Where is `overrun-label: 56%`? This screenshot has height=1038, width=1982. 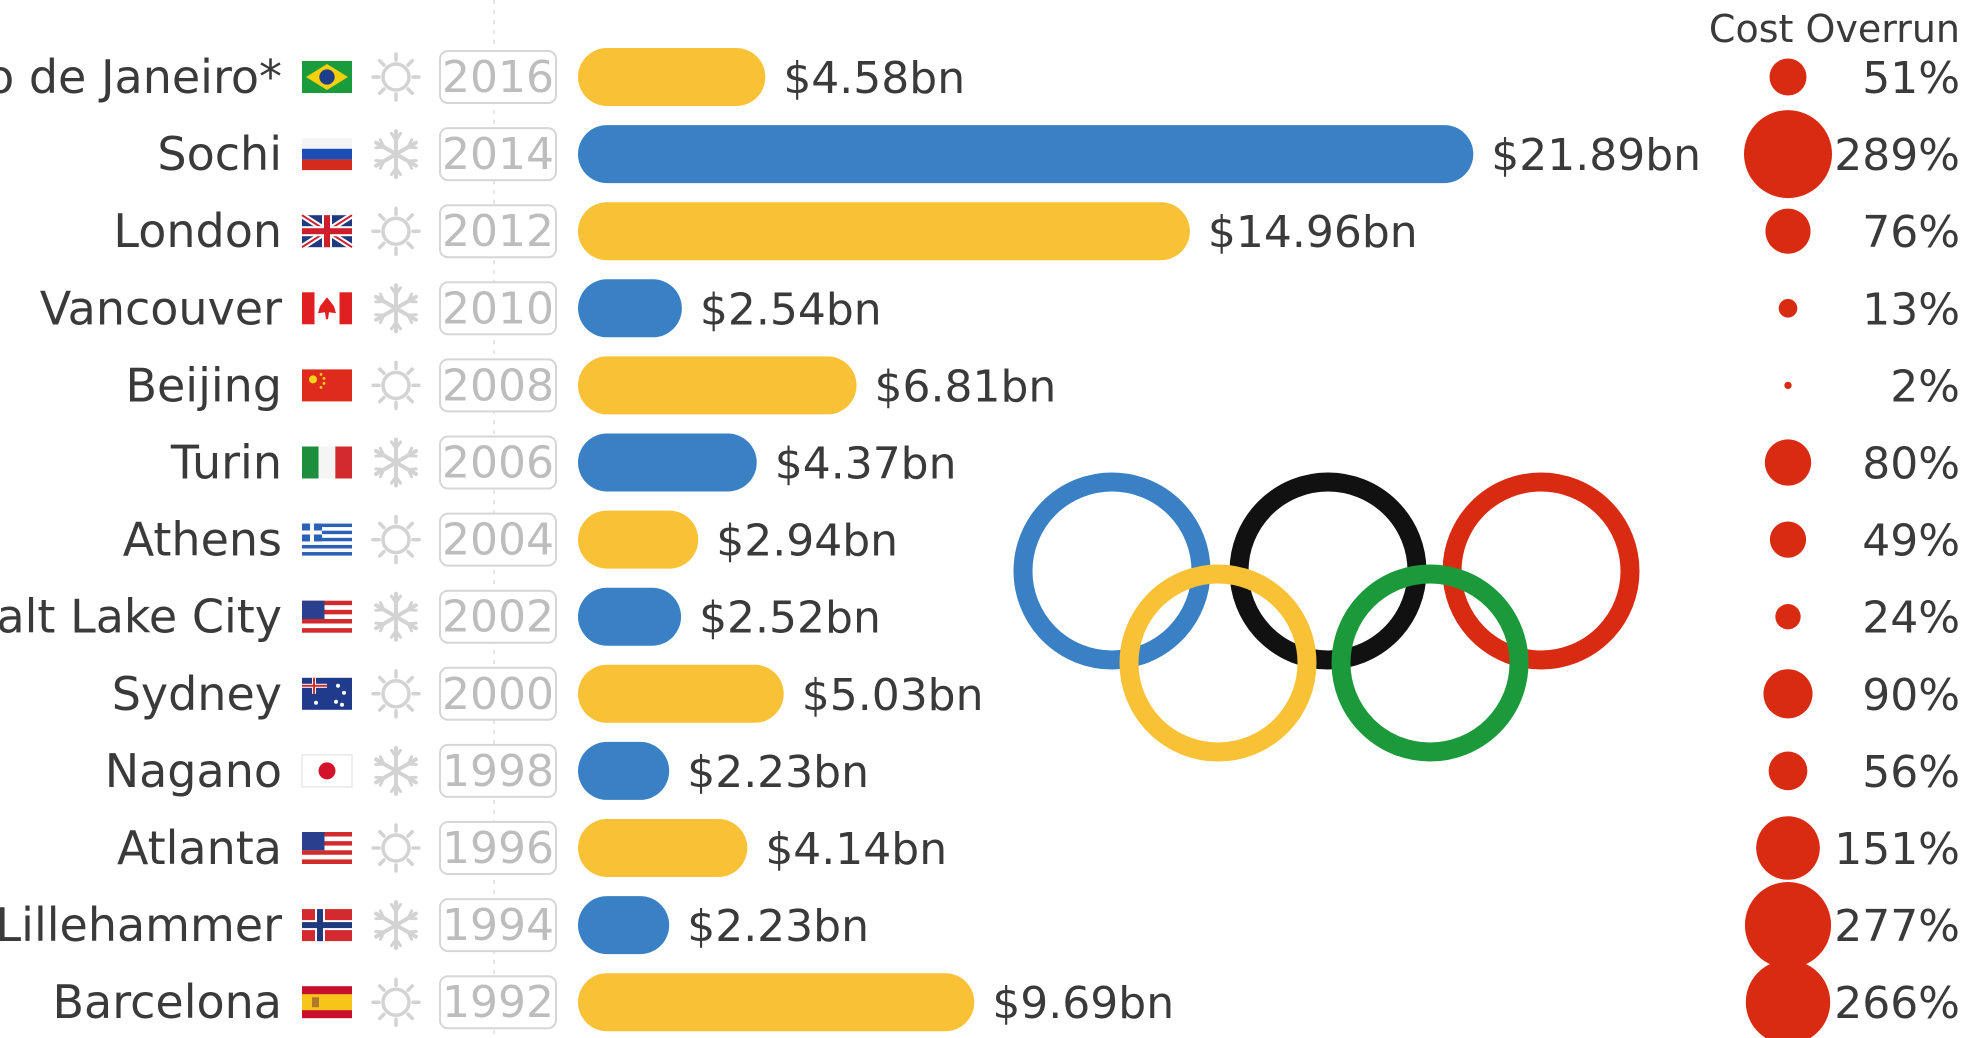 overrun-label: 56% is located at coordinates (1911, 772).